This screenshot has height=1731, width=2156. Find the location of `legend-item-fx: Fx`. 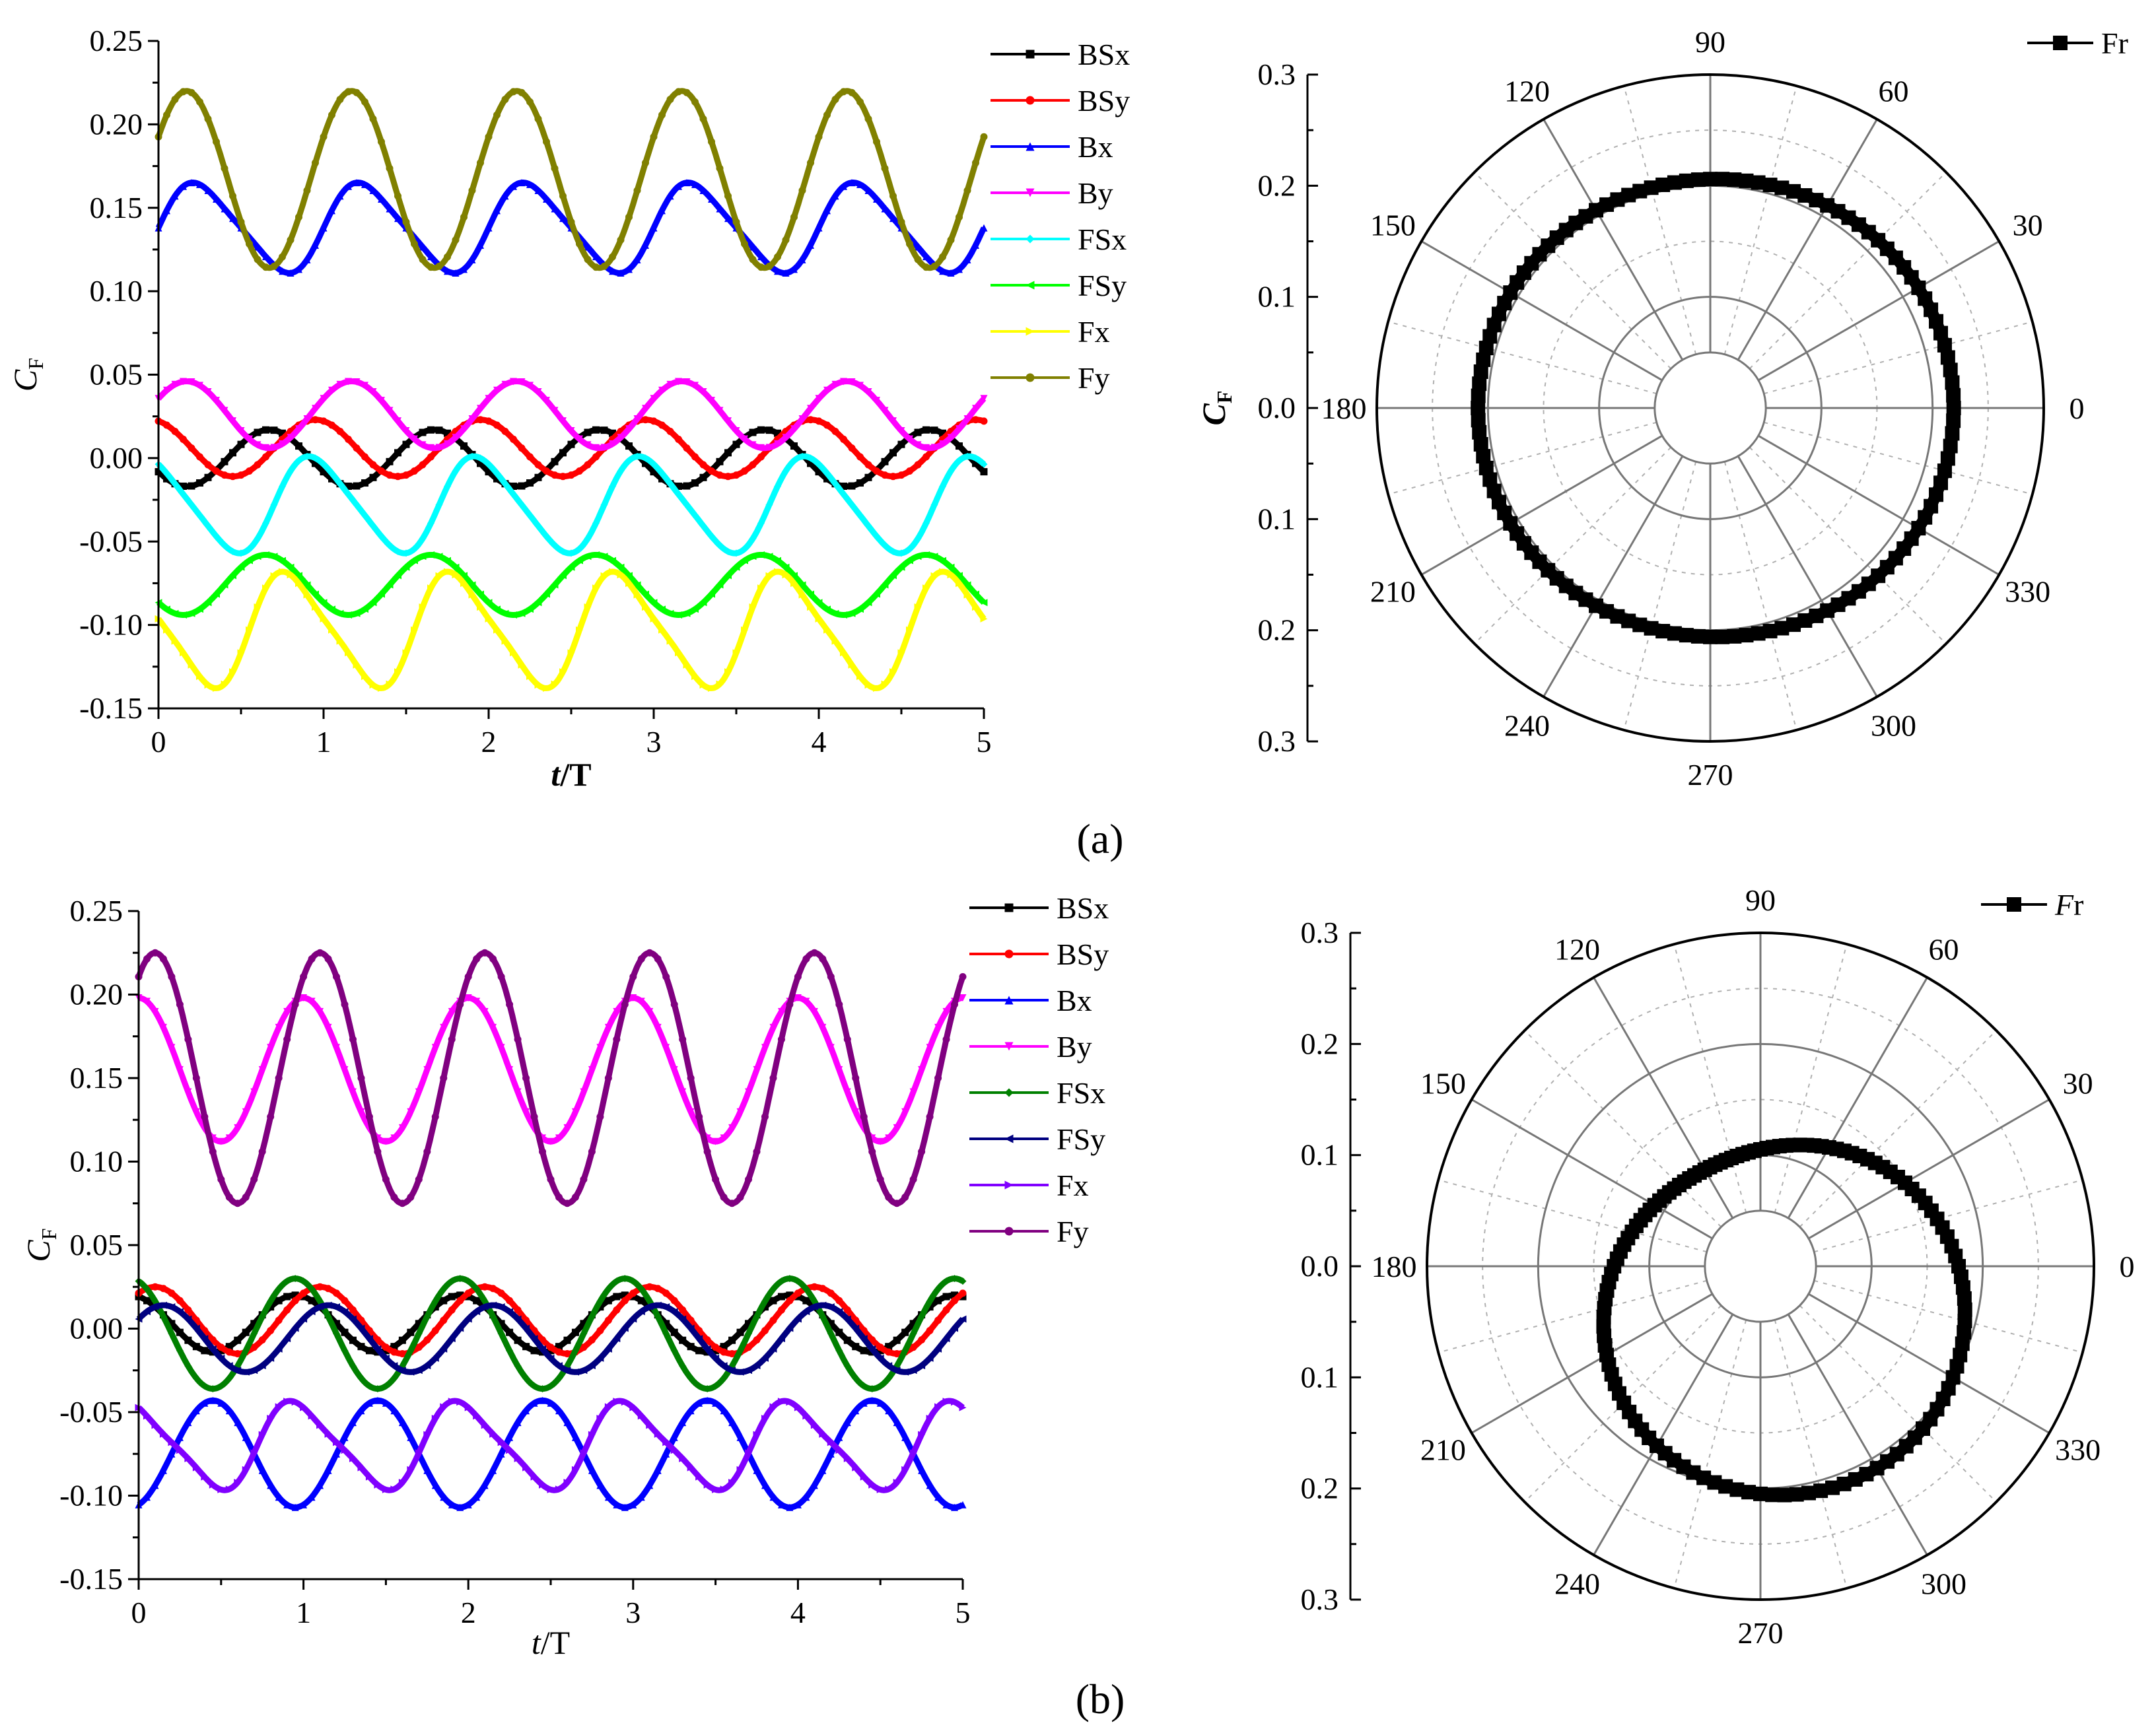

legend-item-fx: Fx is located at coordinates (1029, 1186).